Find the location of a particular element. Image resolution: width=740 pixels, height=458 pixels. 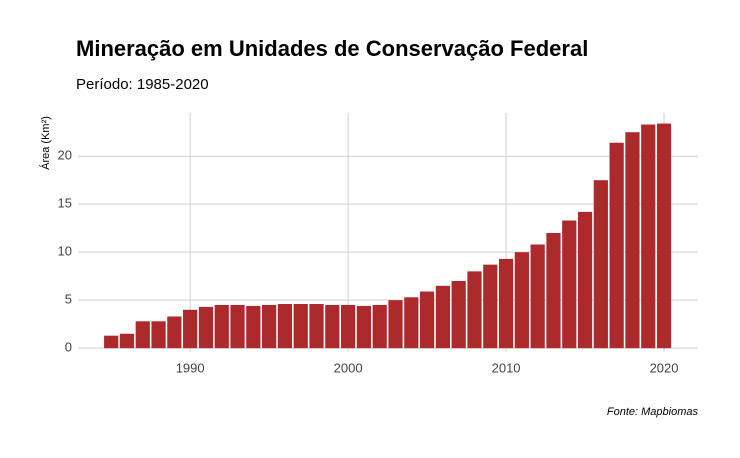

x-tick-label: 2010 is located at coordinates (506, 367).